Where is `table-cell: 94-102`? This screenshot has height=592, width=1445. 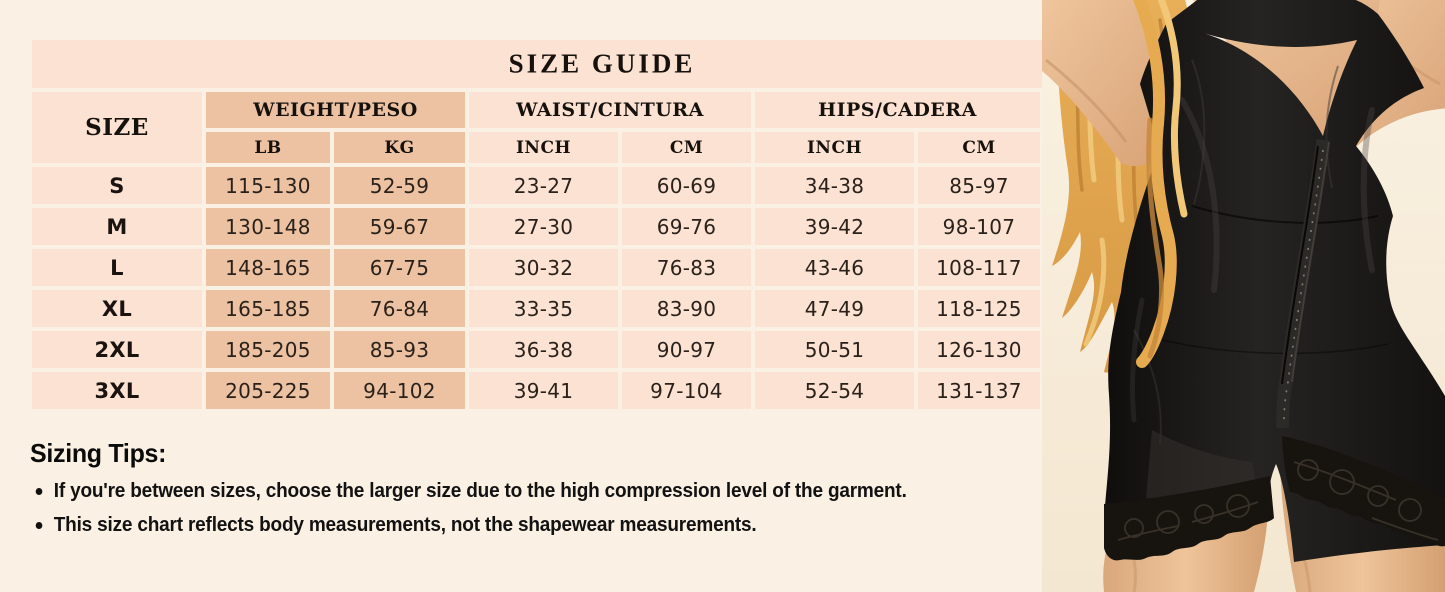 table-cell: 94-102 is located at coordinates (399, 390).